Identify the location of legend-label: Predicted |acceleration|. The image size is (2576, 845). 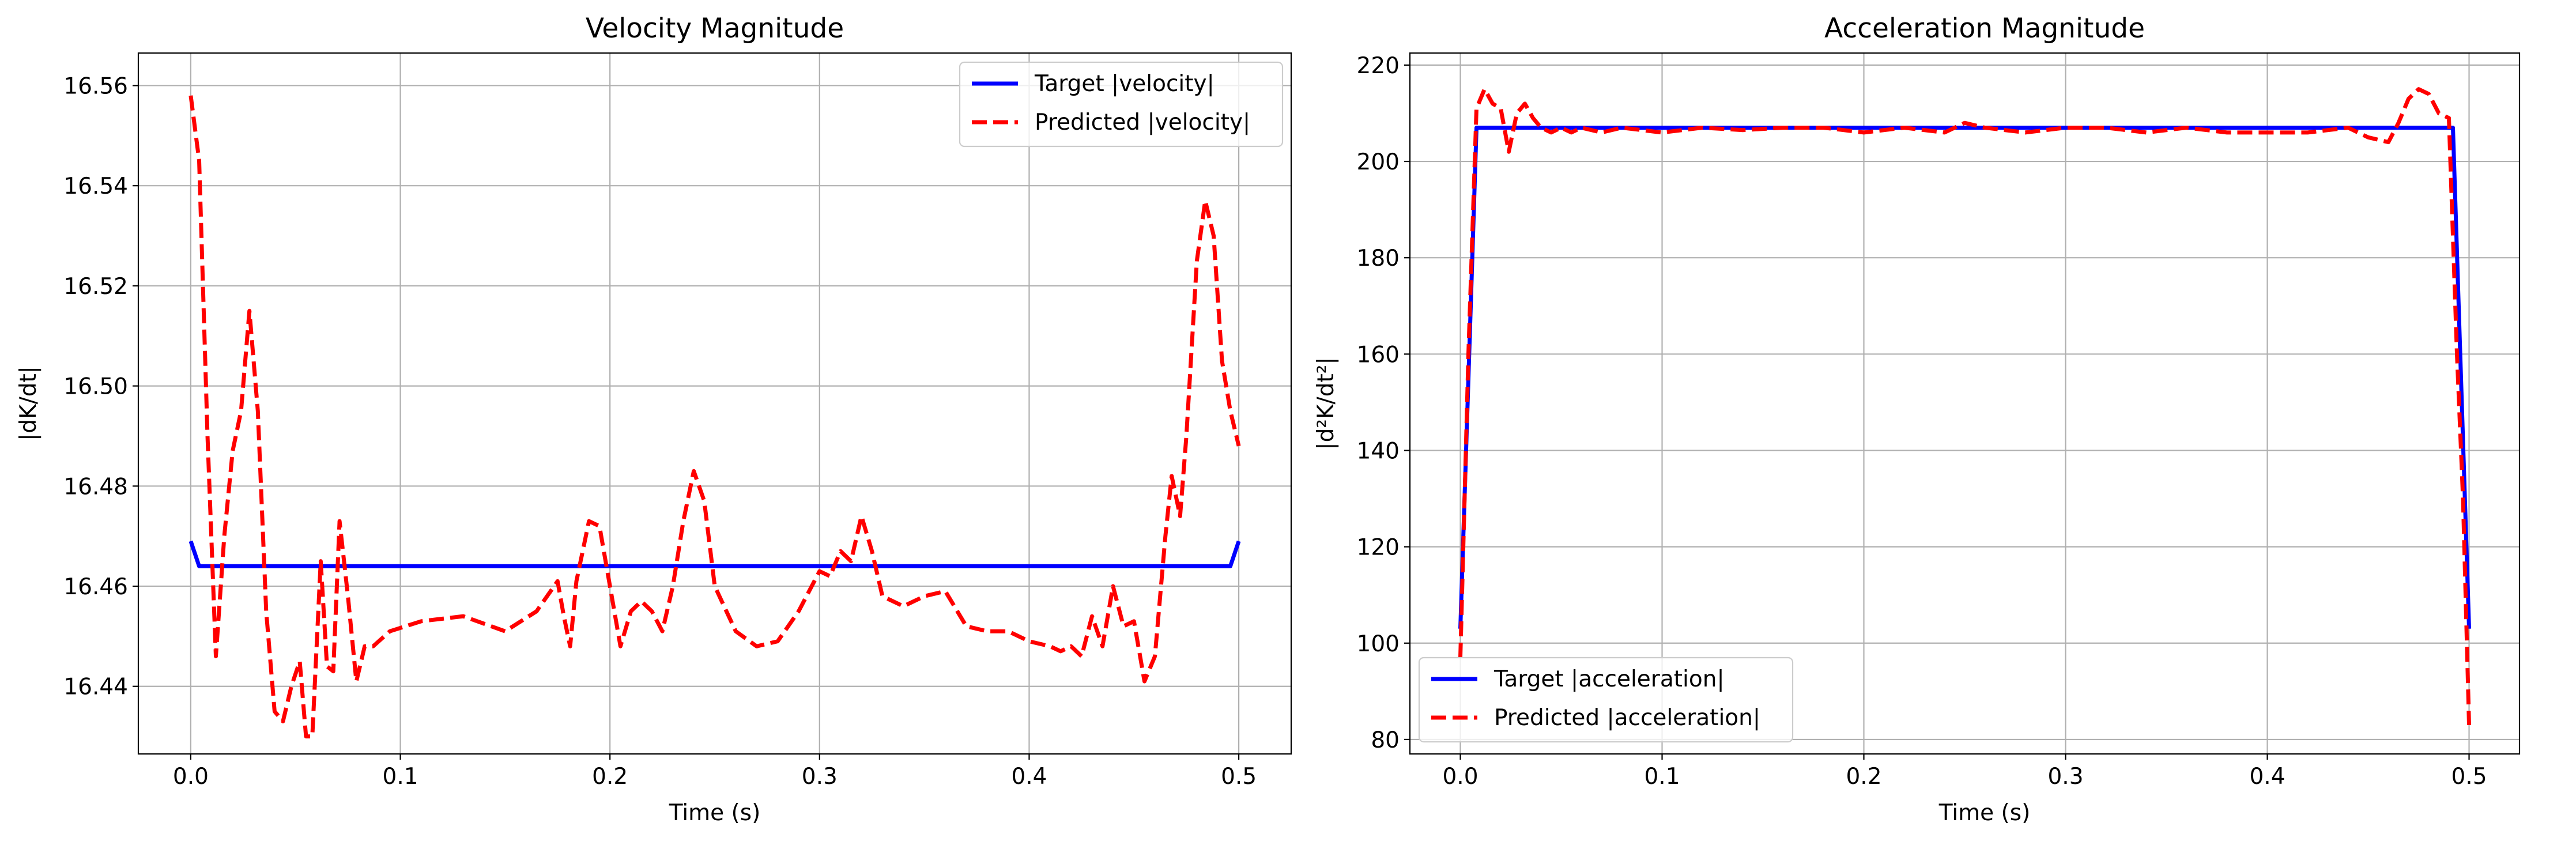
(1627, 718).